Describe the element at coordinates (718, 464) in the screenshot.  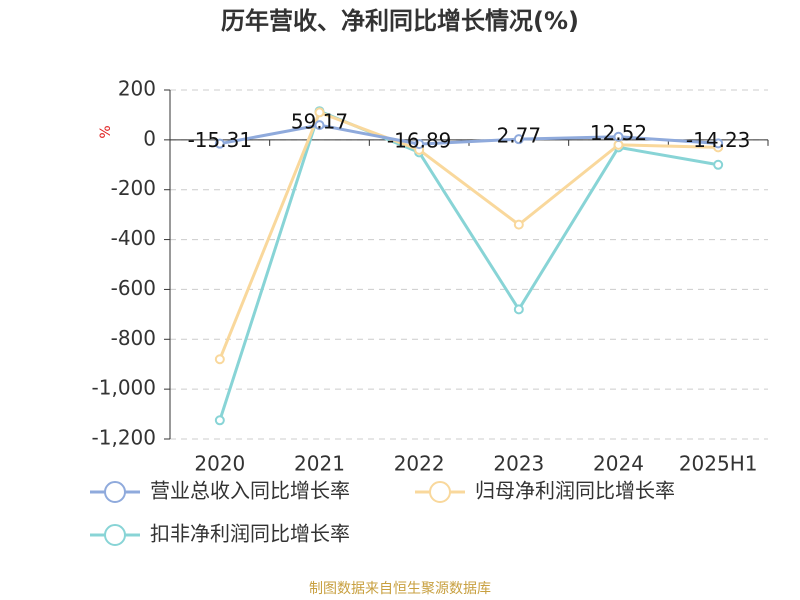
I see `x-tick-label: 2025H1` at that location.